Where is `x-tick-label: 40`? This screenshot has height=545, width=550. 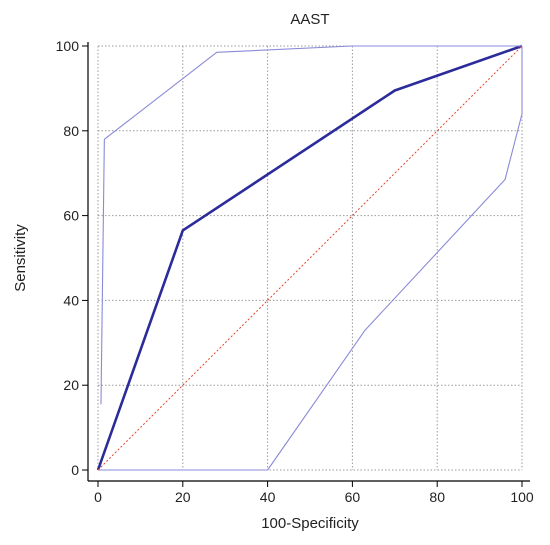 x-tick-label: 40 is located at coordinates (268, 497).